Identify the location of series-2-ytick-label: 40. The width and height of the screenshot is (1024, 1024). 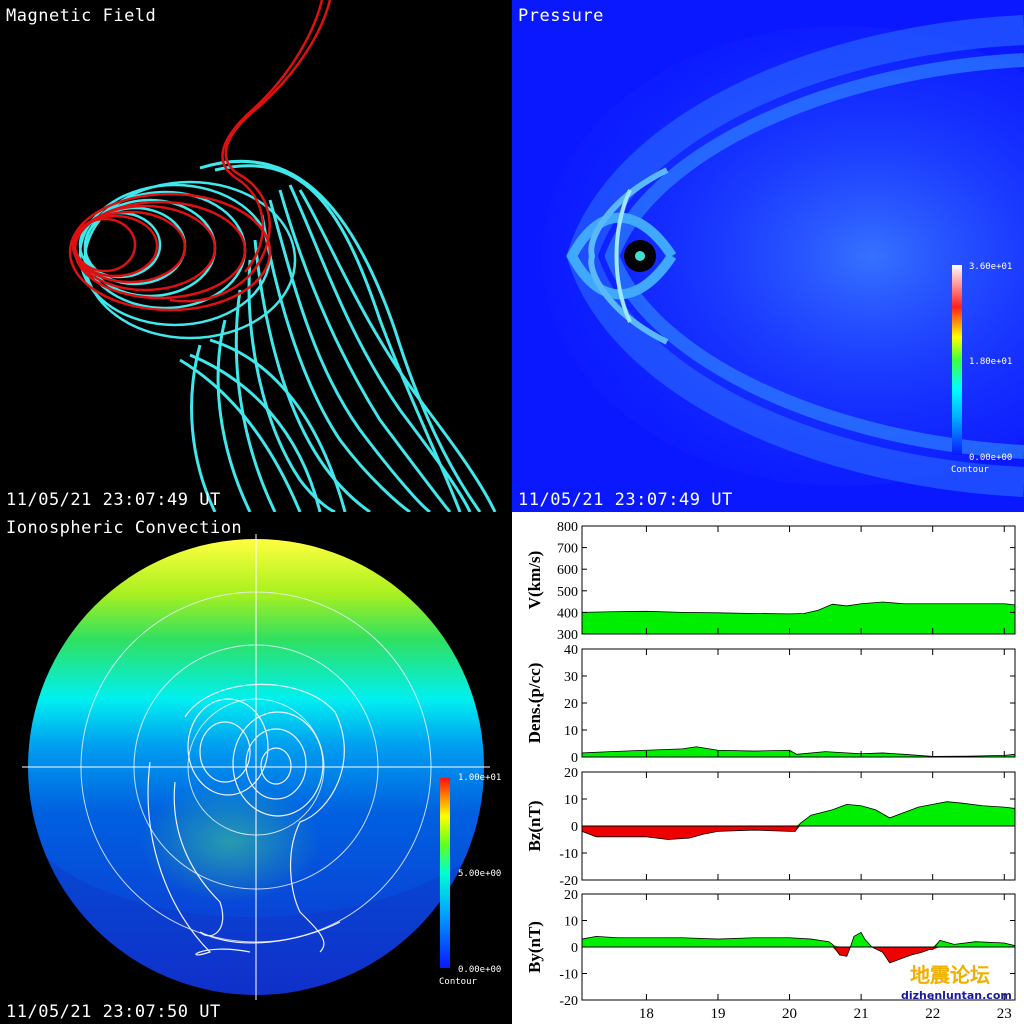
(571, 650).